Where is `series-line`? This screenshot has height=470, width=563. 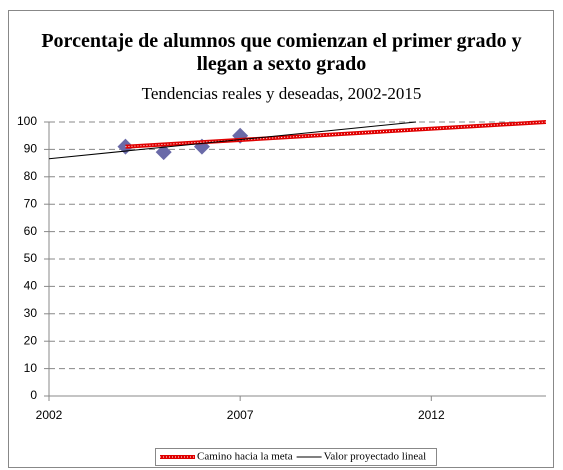 series-line is located at coordinates (233, 140).